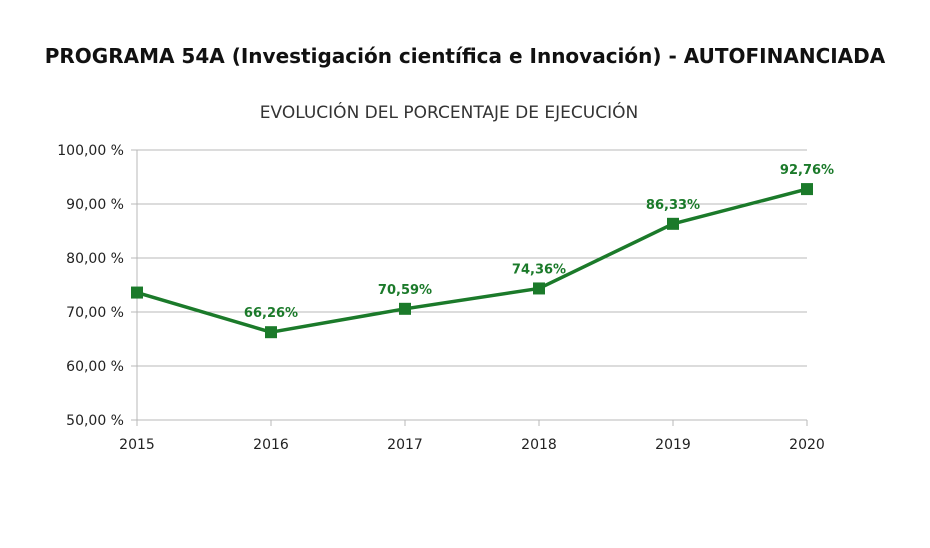  I want to click on x-tick-label: 2016, so click(271, 445).